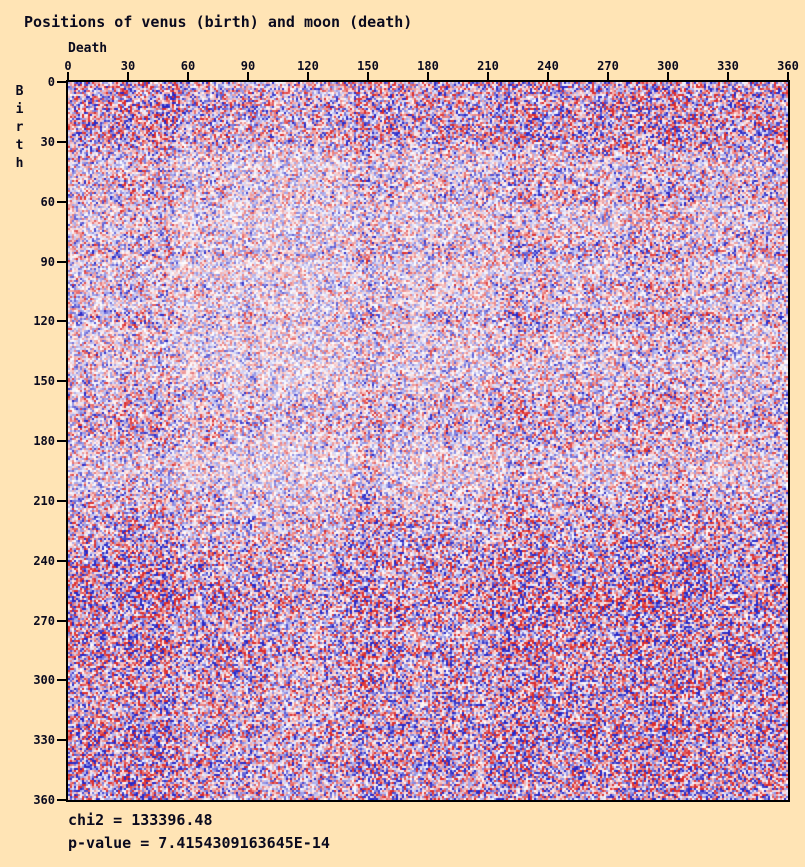 The image size is (805, 867). I want to click on y-tick-label: 300, so click(44, 680).